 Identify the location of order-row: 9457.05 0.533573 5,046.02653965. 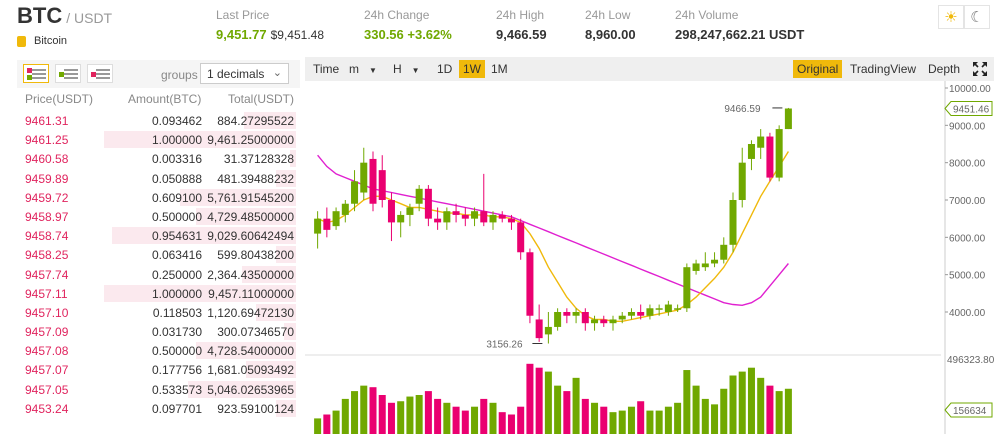
(158, 389).